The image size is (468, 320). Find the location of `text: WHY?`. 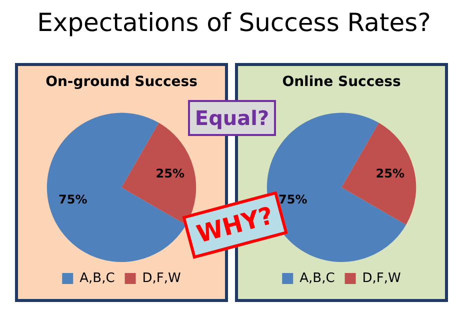

text: WHY? is located at coordinates (235, 225).